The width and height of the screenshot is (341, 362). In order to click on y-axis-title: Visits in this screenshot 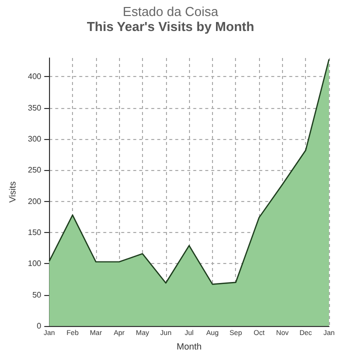, I will do `click(13, 191)`.